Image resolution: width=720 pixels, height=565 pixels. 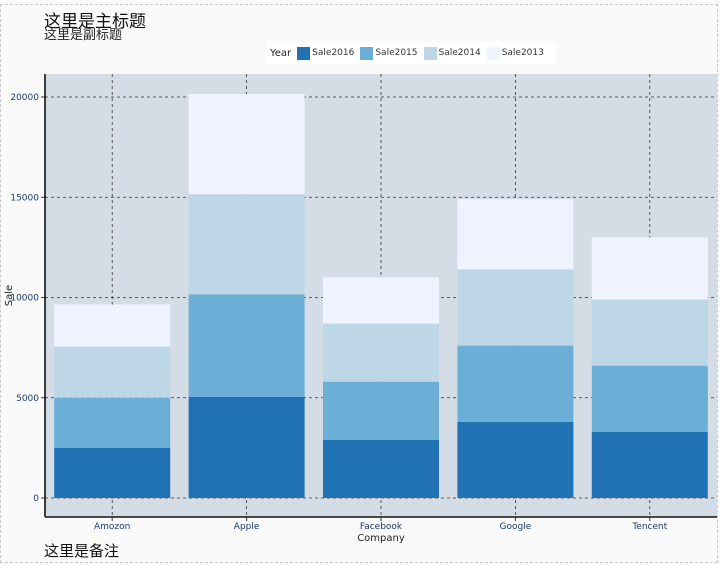 What do you see at coordinates (516, 527) in the screenshot?
I see `x-tick-label: Google` at bounding box center [516, 527].